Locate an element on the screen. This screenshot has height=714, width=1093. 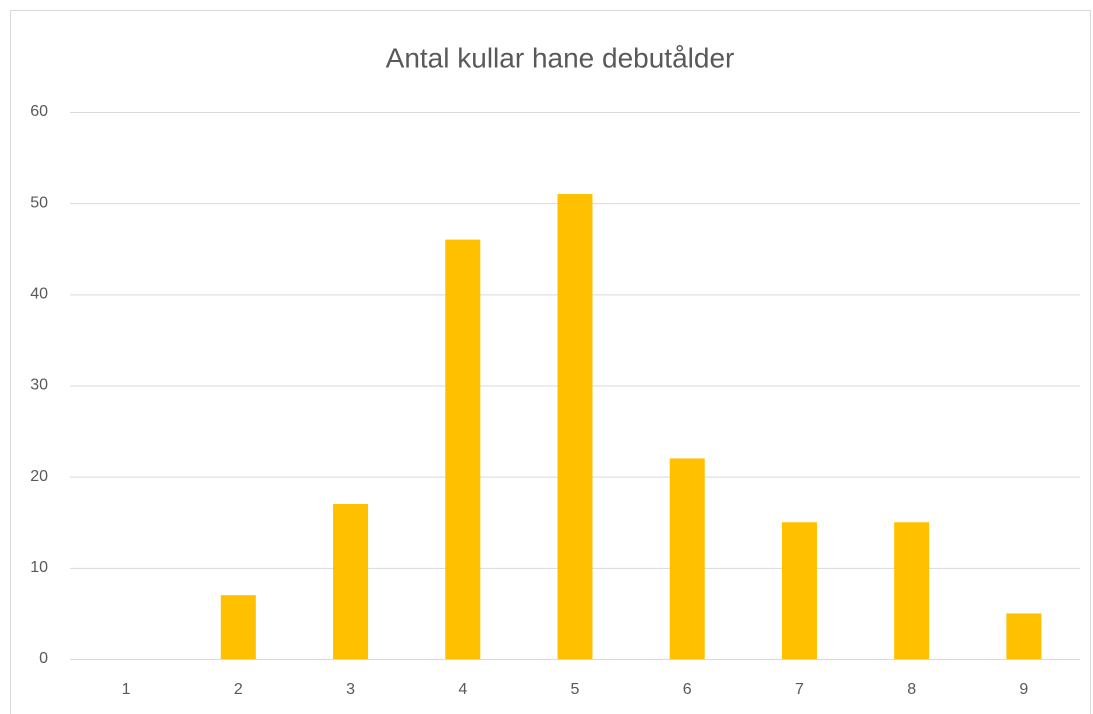
y-tick-label: 10 is located at coordinates (39, 567).